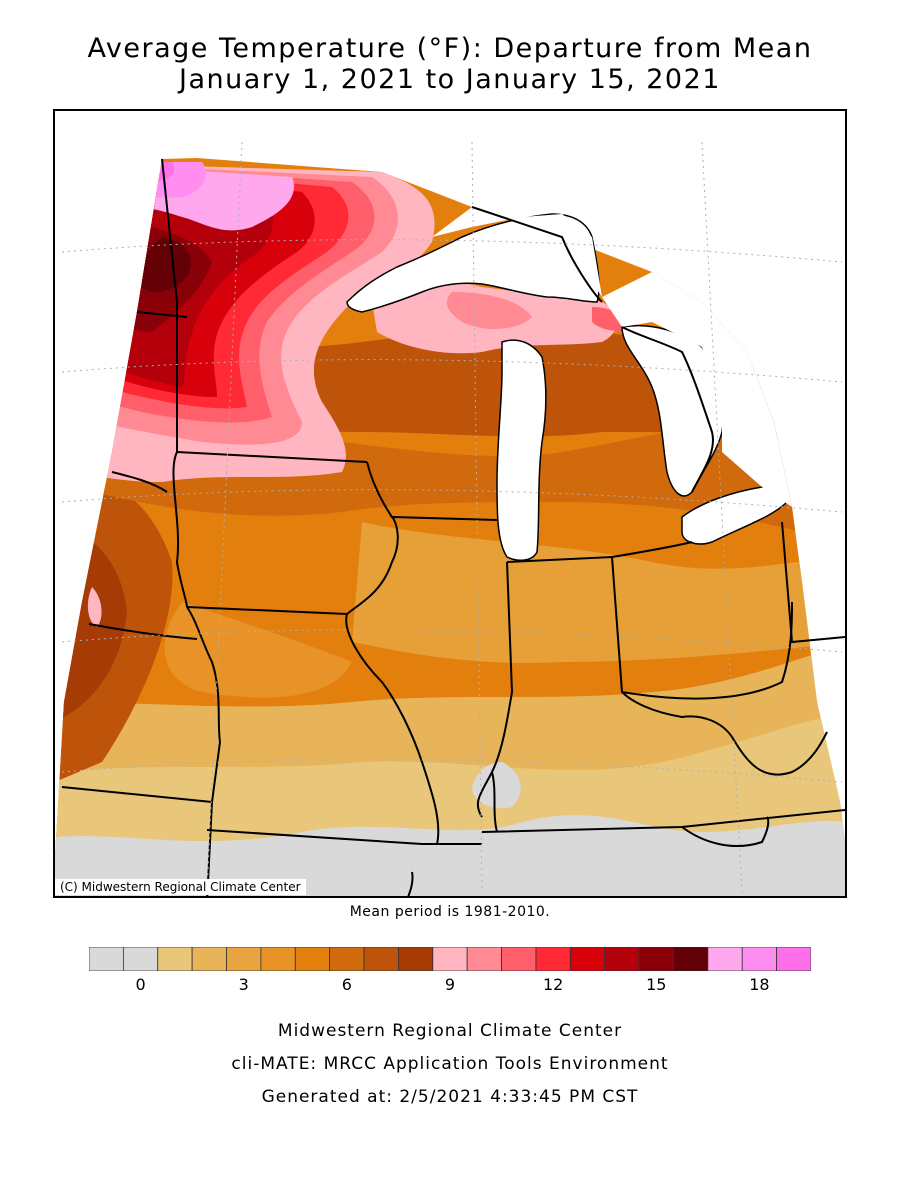 This screenshot has height=1200, width=900. I want to click on legend-tick-label: 9, so click(450, 984).